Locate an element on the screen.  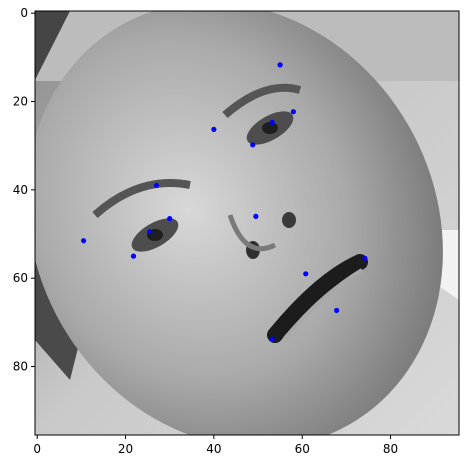
y-tick-label: 60 is located at coordinates (20, 278).